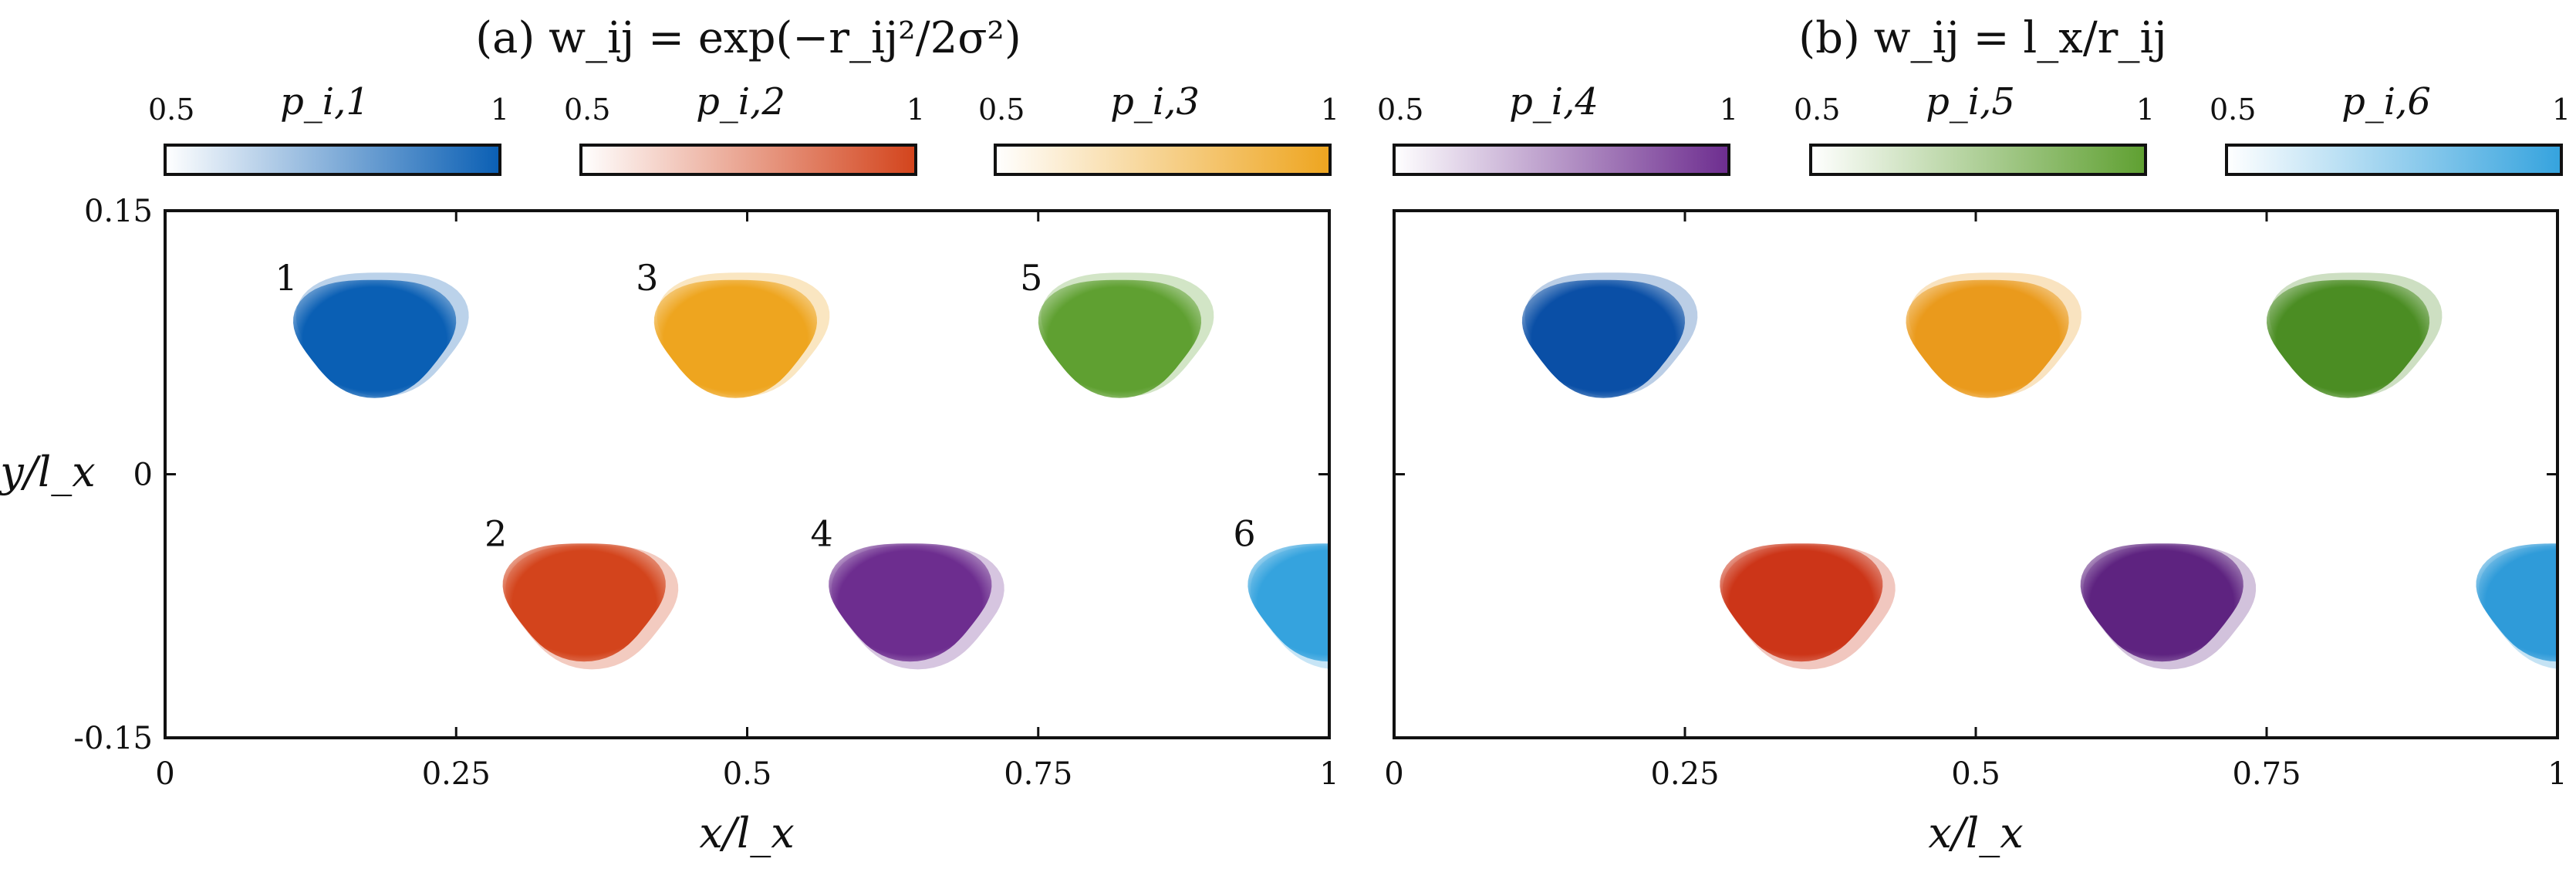  I want to click on region-label-1: 1, so click(286, 278).